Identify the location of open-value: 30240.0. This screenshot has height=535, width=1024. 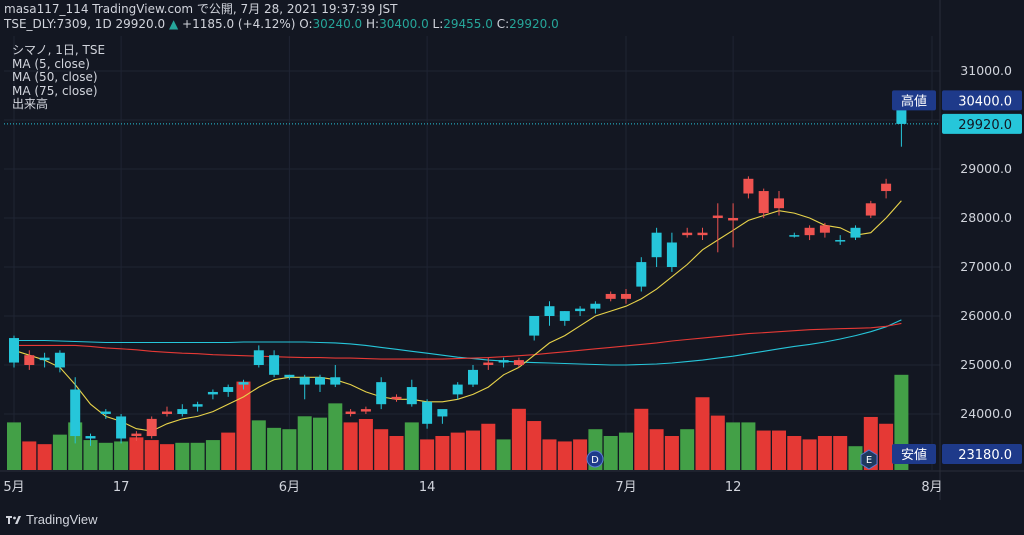
(337, 24).